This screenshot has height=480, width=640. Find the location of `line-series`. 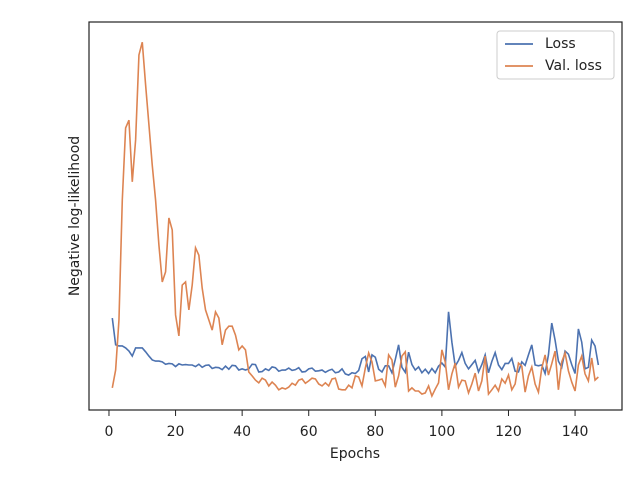

line-series is located at coordinates (355, 344).